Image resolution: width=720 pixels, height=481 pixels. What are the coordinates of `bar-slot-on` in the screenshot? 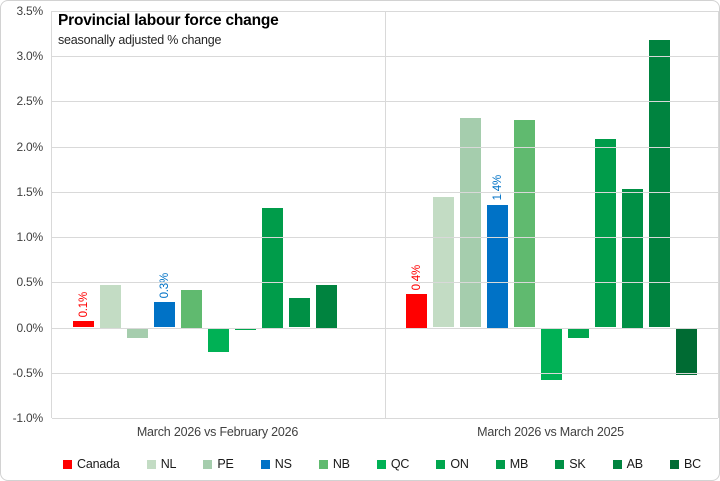 It's located at (245, 214).